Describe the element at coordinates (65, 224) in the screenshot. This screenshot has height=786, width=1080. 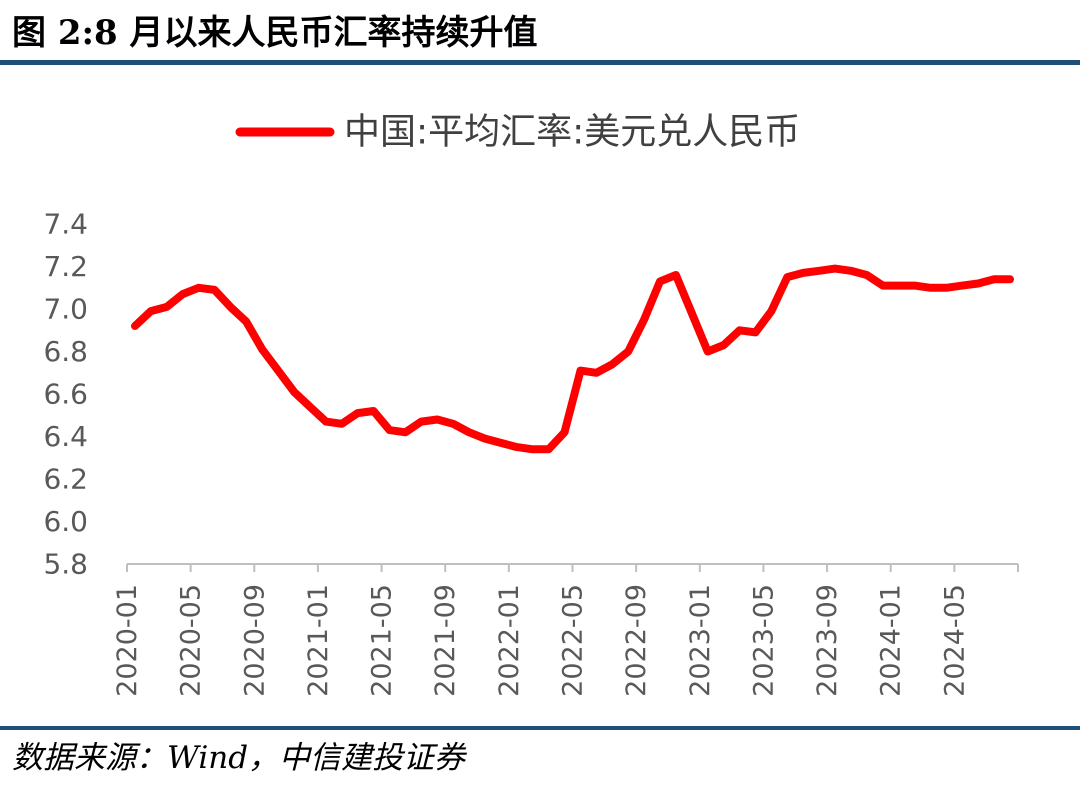
I see `y-tick-label: 7.4` at that location.